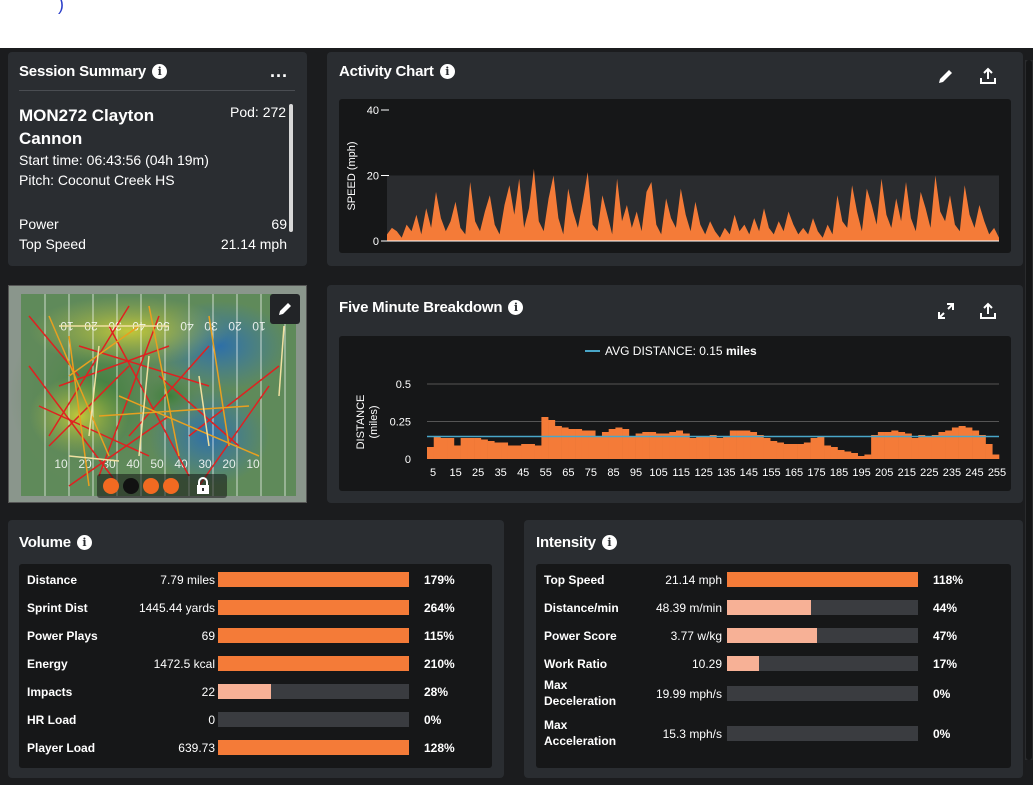 The image size is (1033, 785). Describe the element at coordinates (400, 423) in the screenshot. I see `y-tick-label: 0.25` at that location.